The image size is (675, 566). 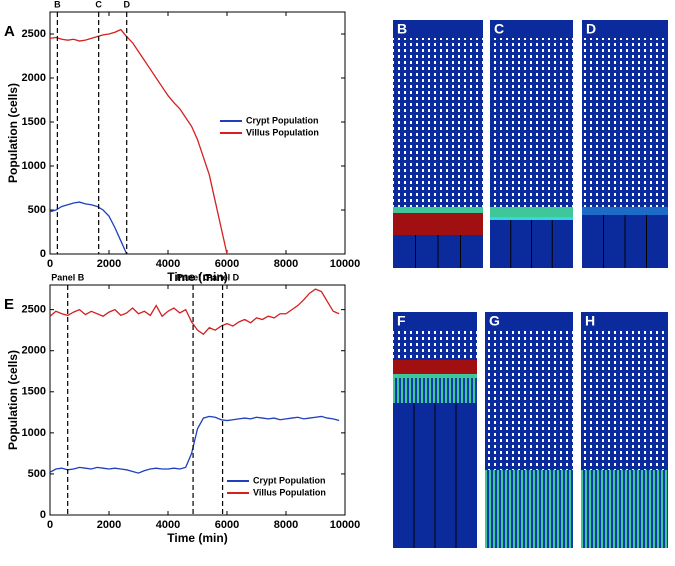 I want to click on panel-letter: F, so click(x=401, y=321).